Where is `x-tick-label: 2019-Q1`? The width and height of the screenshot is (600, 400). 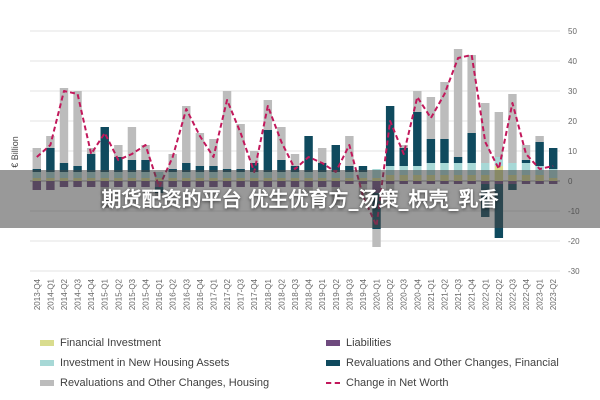
x-tick-label: 2019-Q1 is located at coordinates (322, 294).